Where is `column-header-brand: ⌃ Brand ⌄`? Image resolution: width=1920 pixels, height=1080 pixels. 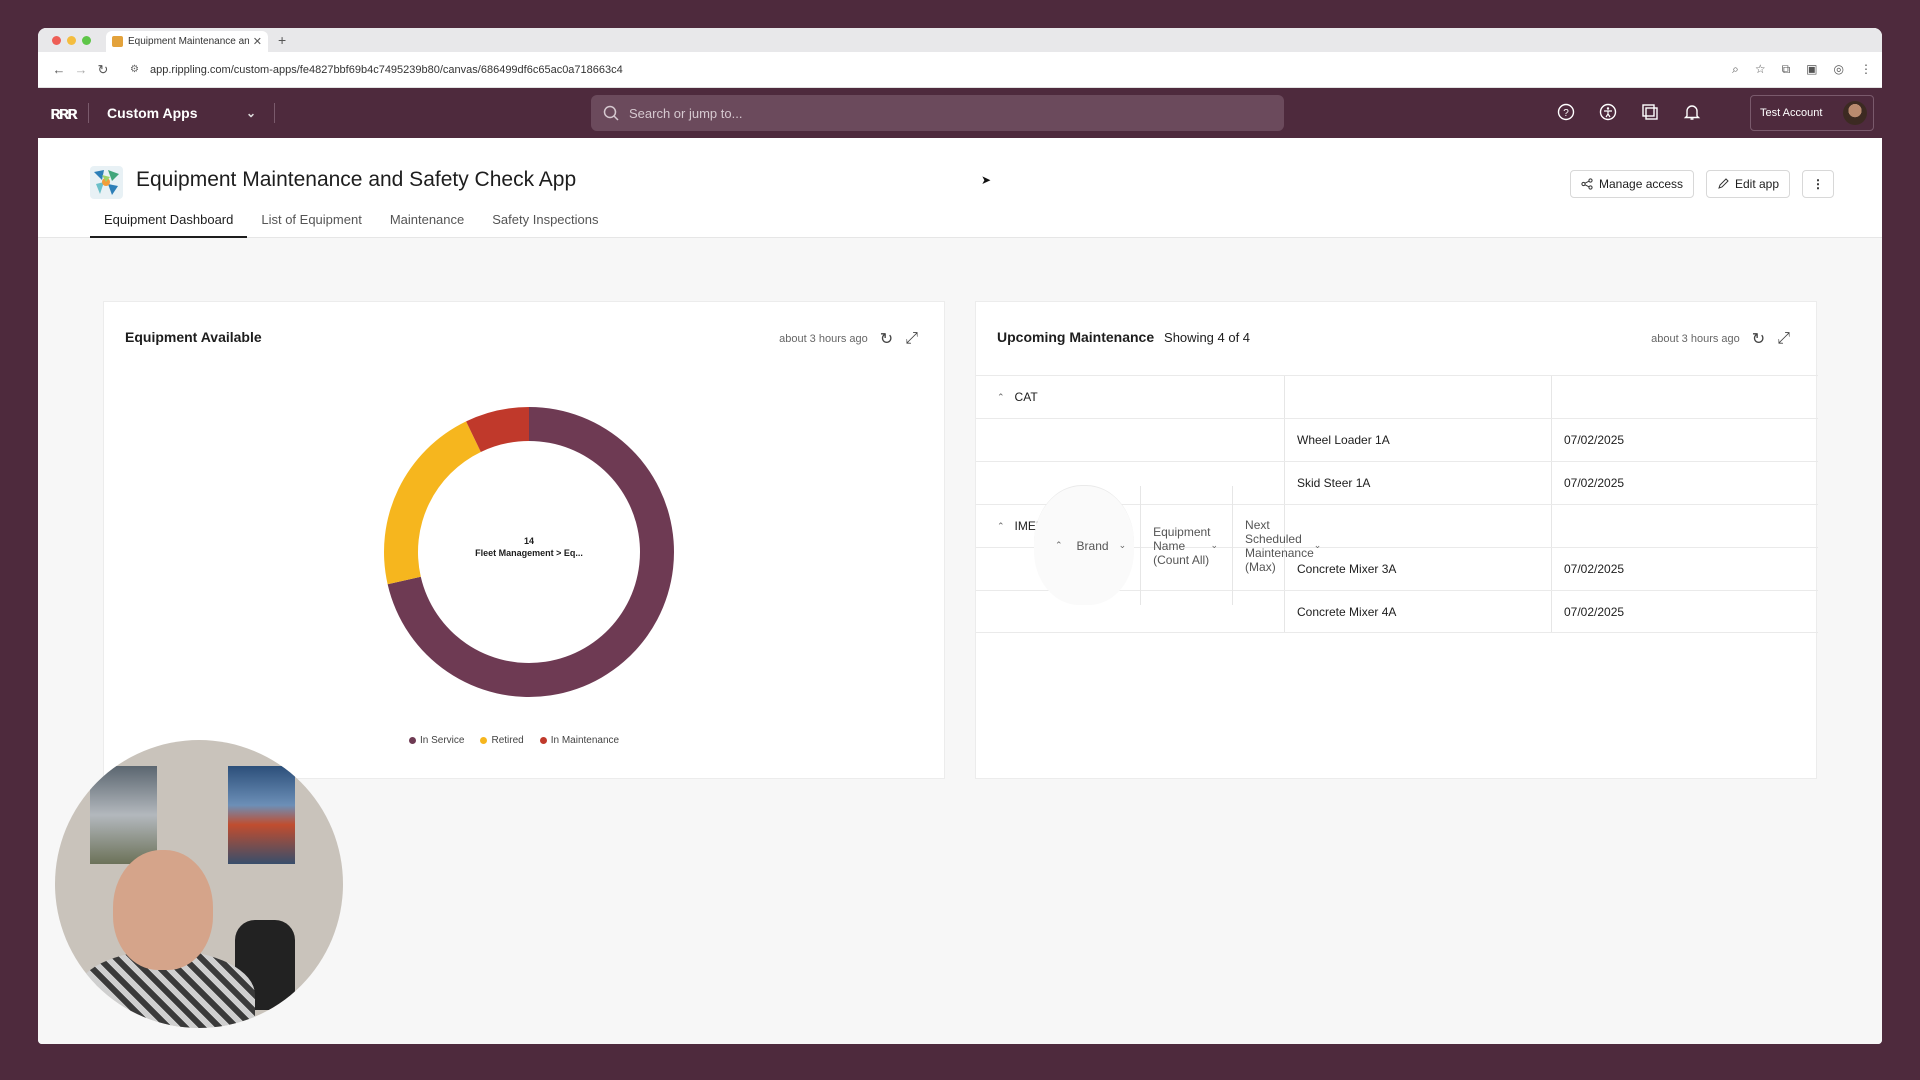 column-header-brand: ⌃ Brand ⌄ is located at coordinates (1088, 545).